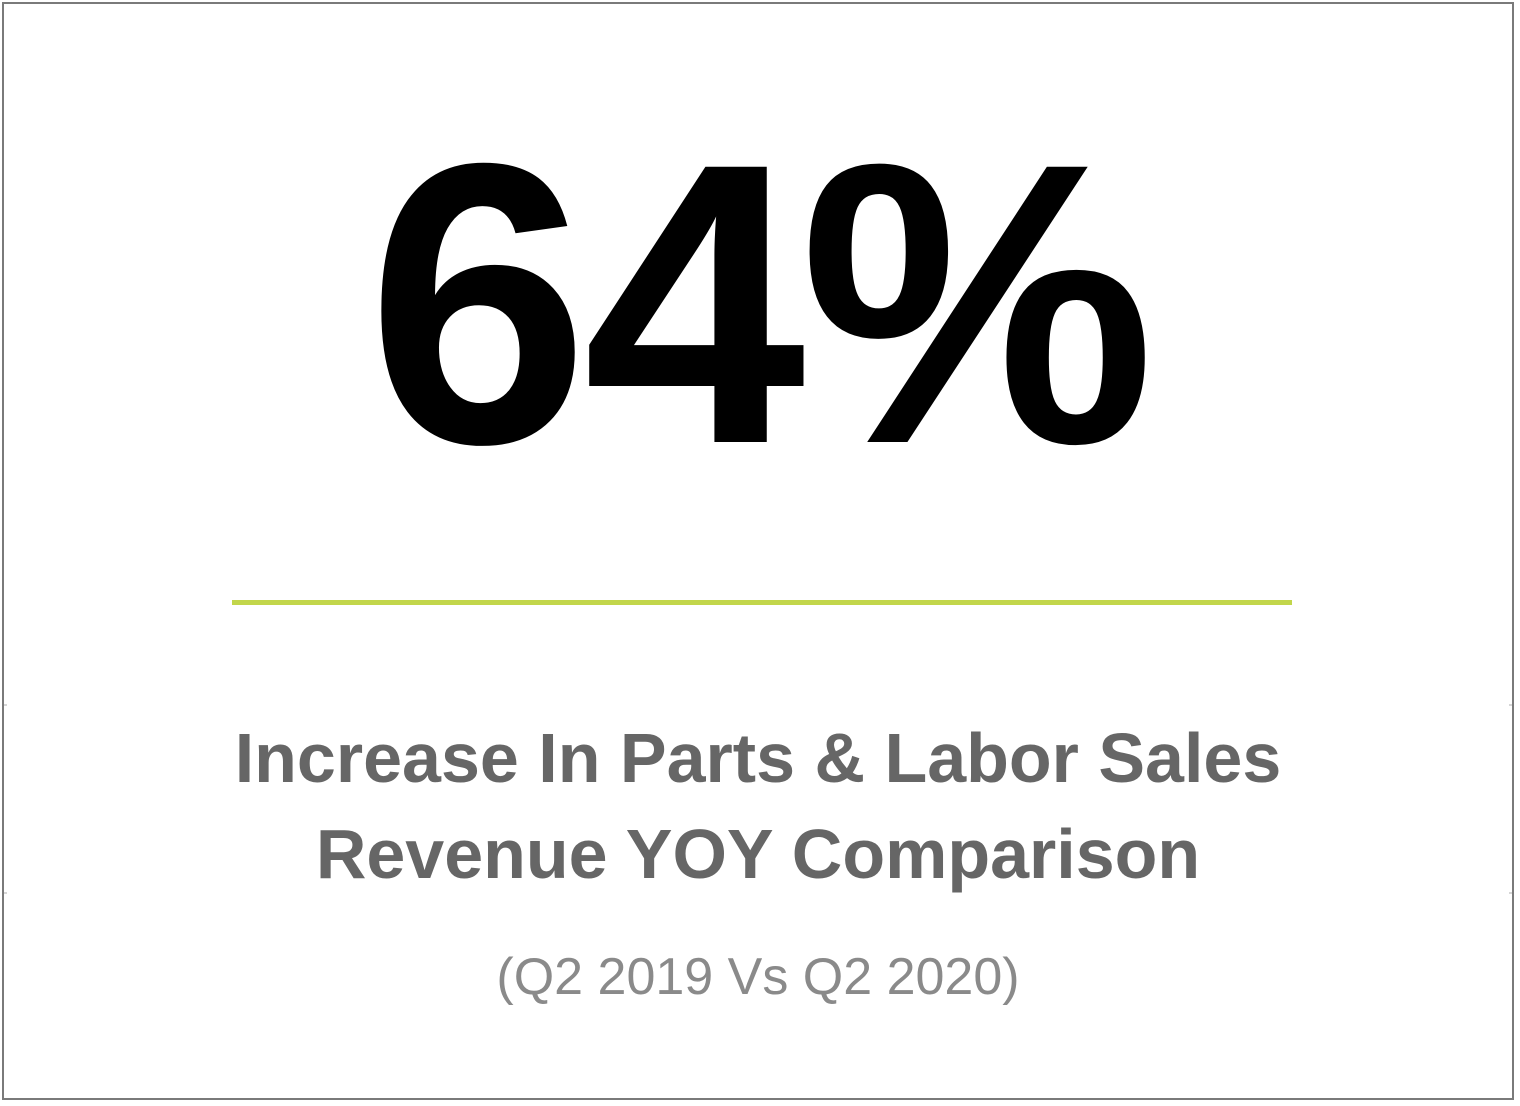 Image resolution: width=1520 pixels, height=1106 pixels. What do you see at coordinates (758, 854) in the screenshot?
I see `headline-line-2: Revenue YOY Comparison` at bounding box center [758, 854].